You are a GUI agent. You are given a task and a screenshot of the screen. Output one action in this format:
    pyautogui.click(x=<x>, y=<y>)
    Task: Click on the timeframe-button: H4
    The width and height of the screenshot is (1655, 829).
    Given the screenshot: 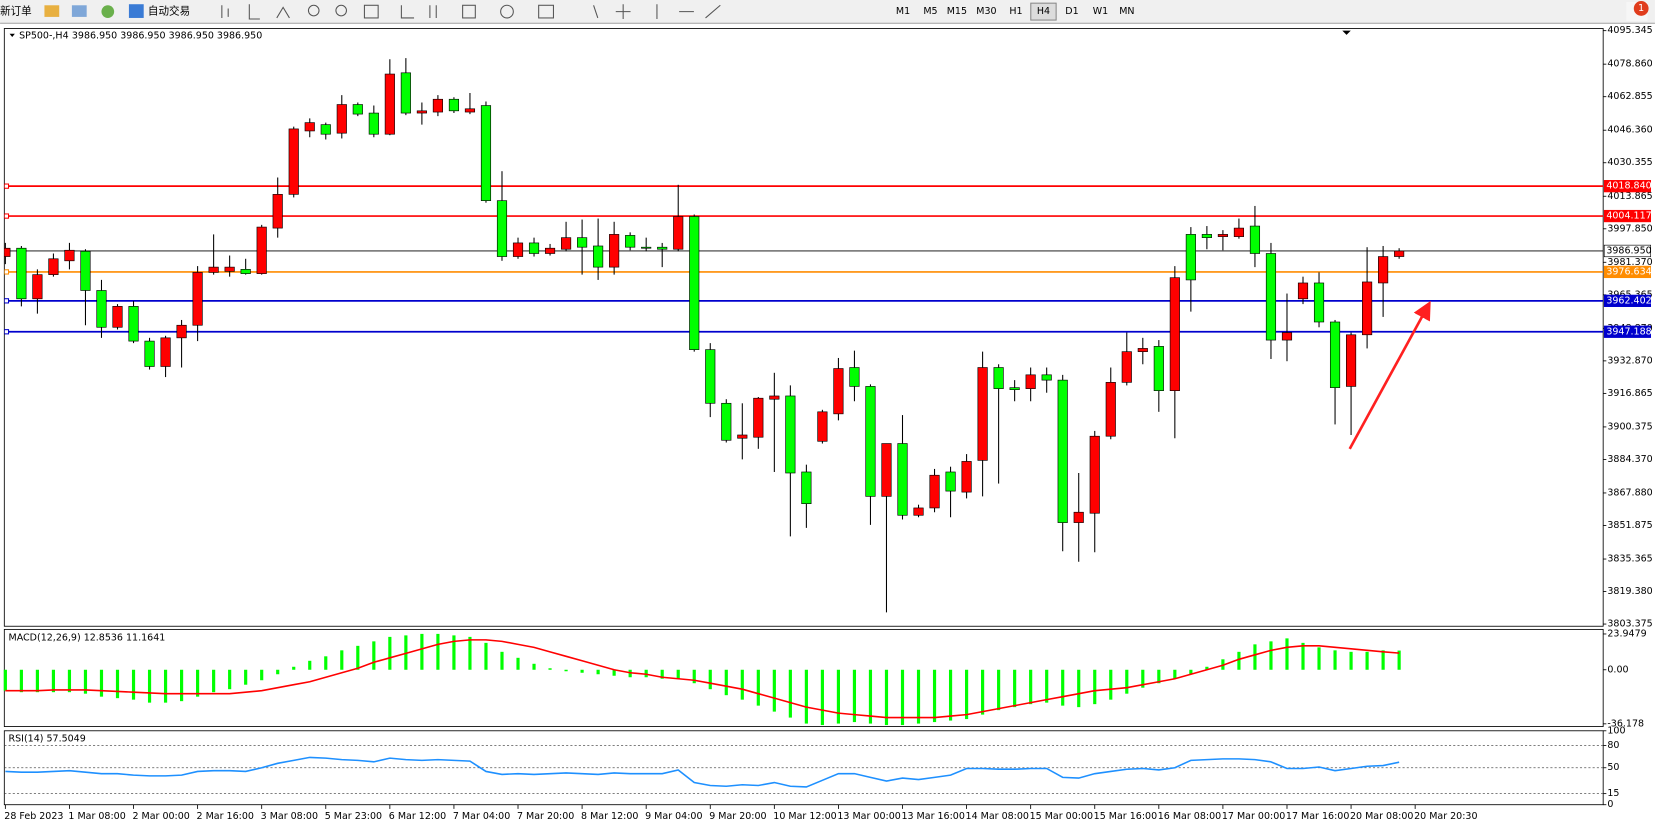 What is the action you would take?
    pyautogui.click(x=1043, y=11)
    